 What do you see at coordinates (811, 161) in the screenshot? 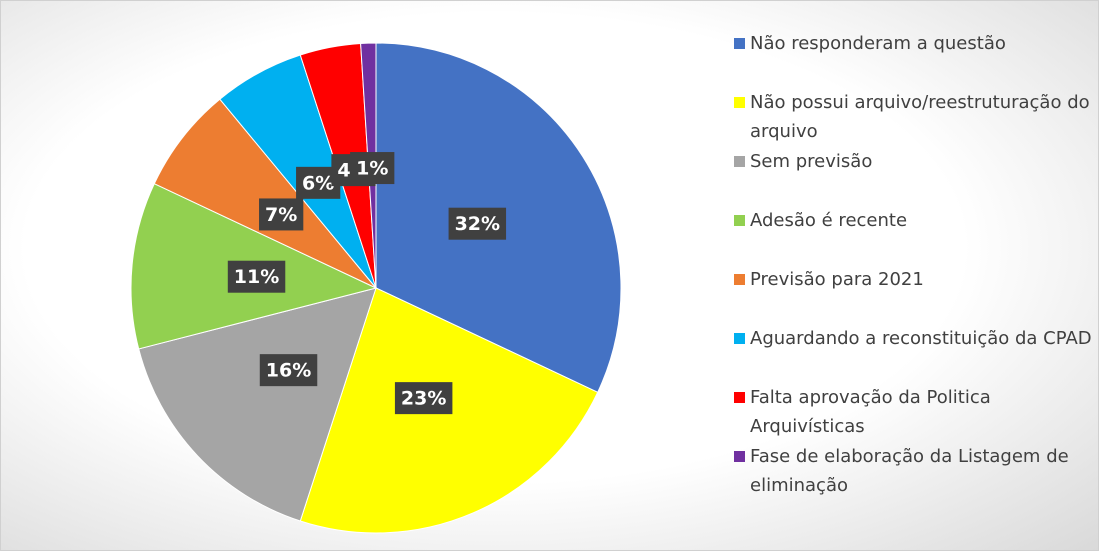
I see `legend-label: Sem previsão` at bounding box center [811, 161].